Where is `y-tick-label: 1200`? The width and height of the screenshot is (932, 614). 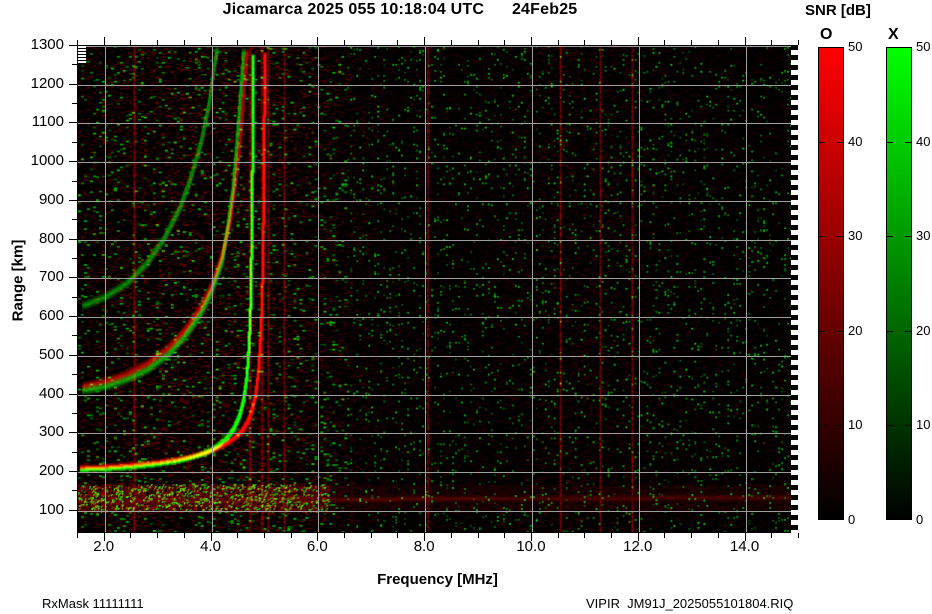 y-tick-label: 1200 is located at coordinates (47, 83).